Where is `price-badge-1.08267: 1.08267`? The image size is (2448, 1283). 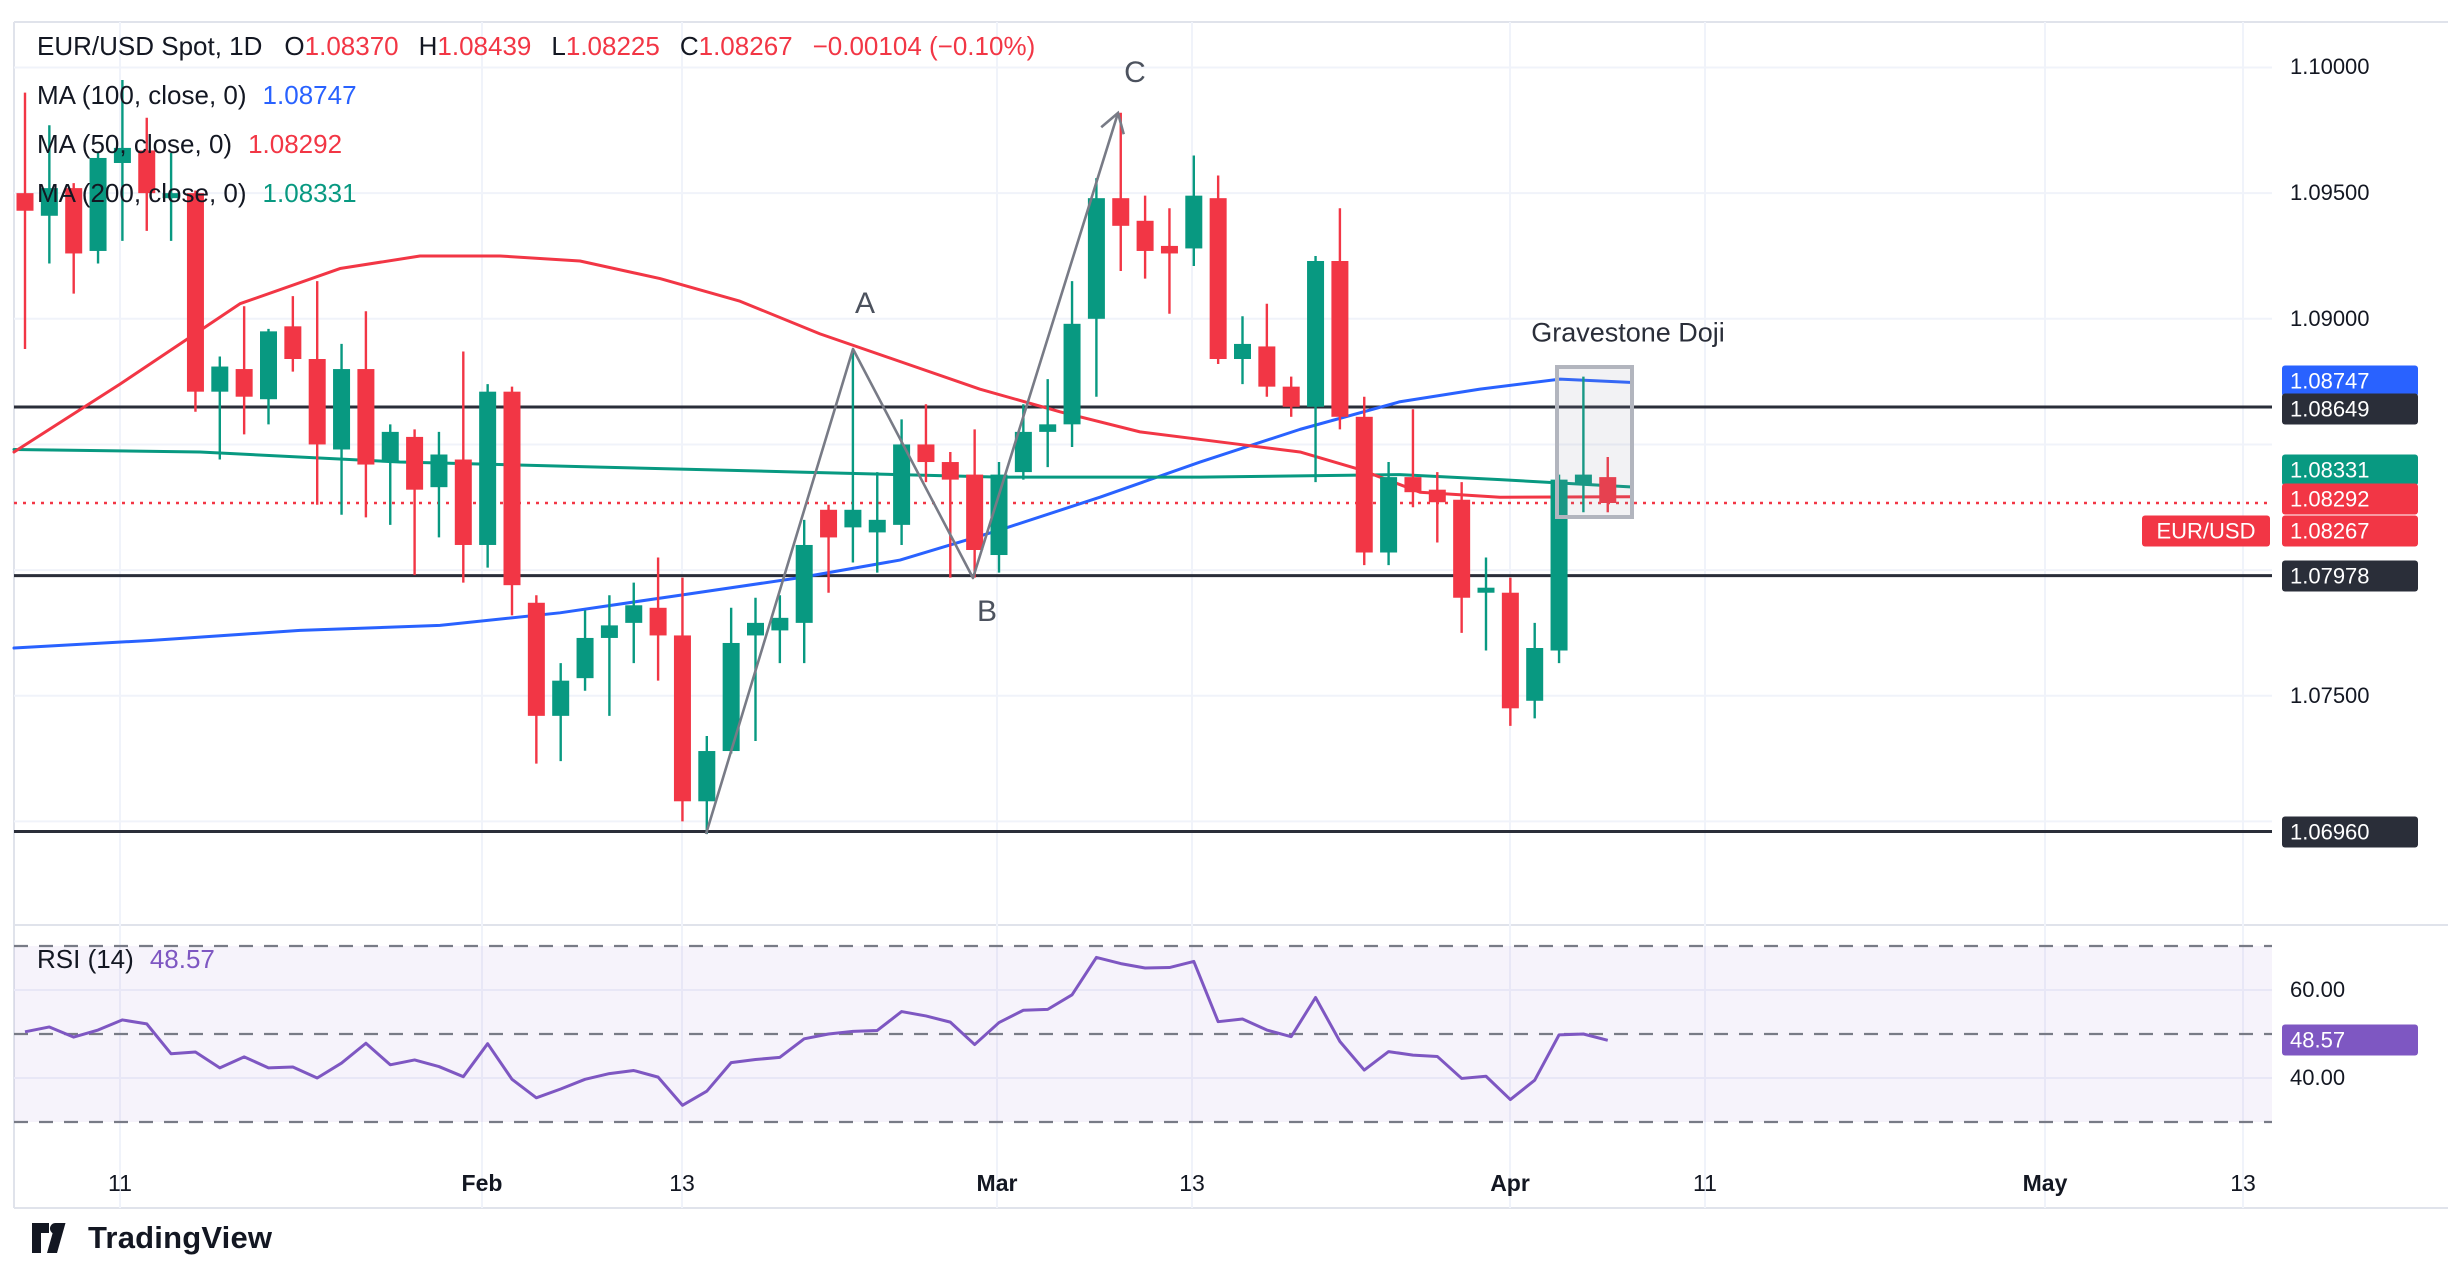 price-badge-1.08267: 1.08267 is located at coordinates (2350, 531).